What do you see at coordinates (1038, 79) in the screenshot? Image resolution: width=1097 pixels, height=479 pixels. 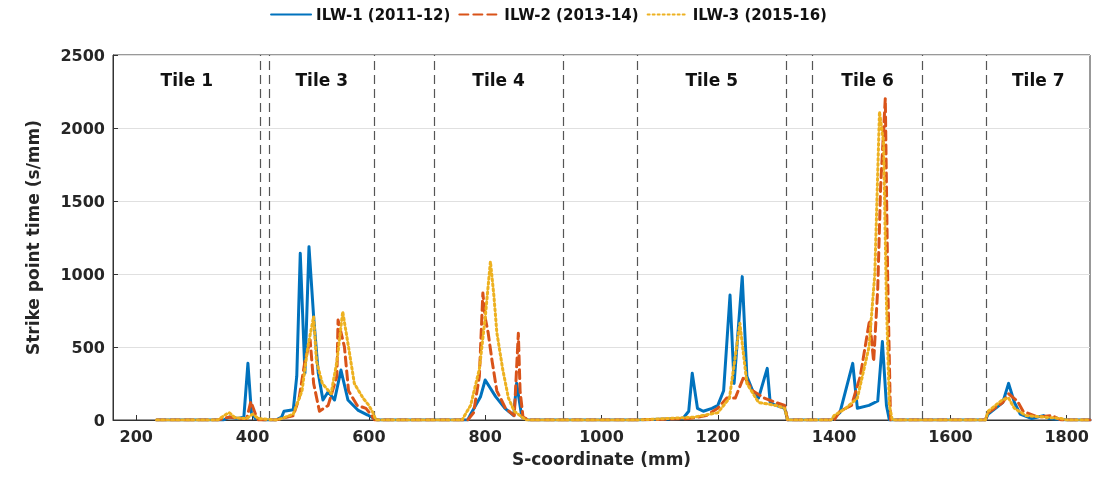 I see `annotation: Tile 7` at bounding box center [1038, 79].